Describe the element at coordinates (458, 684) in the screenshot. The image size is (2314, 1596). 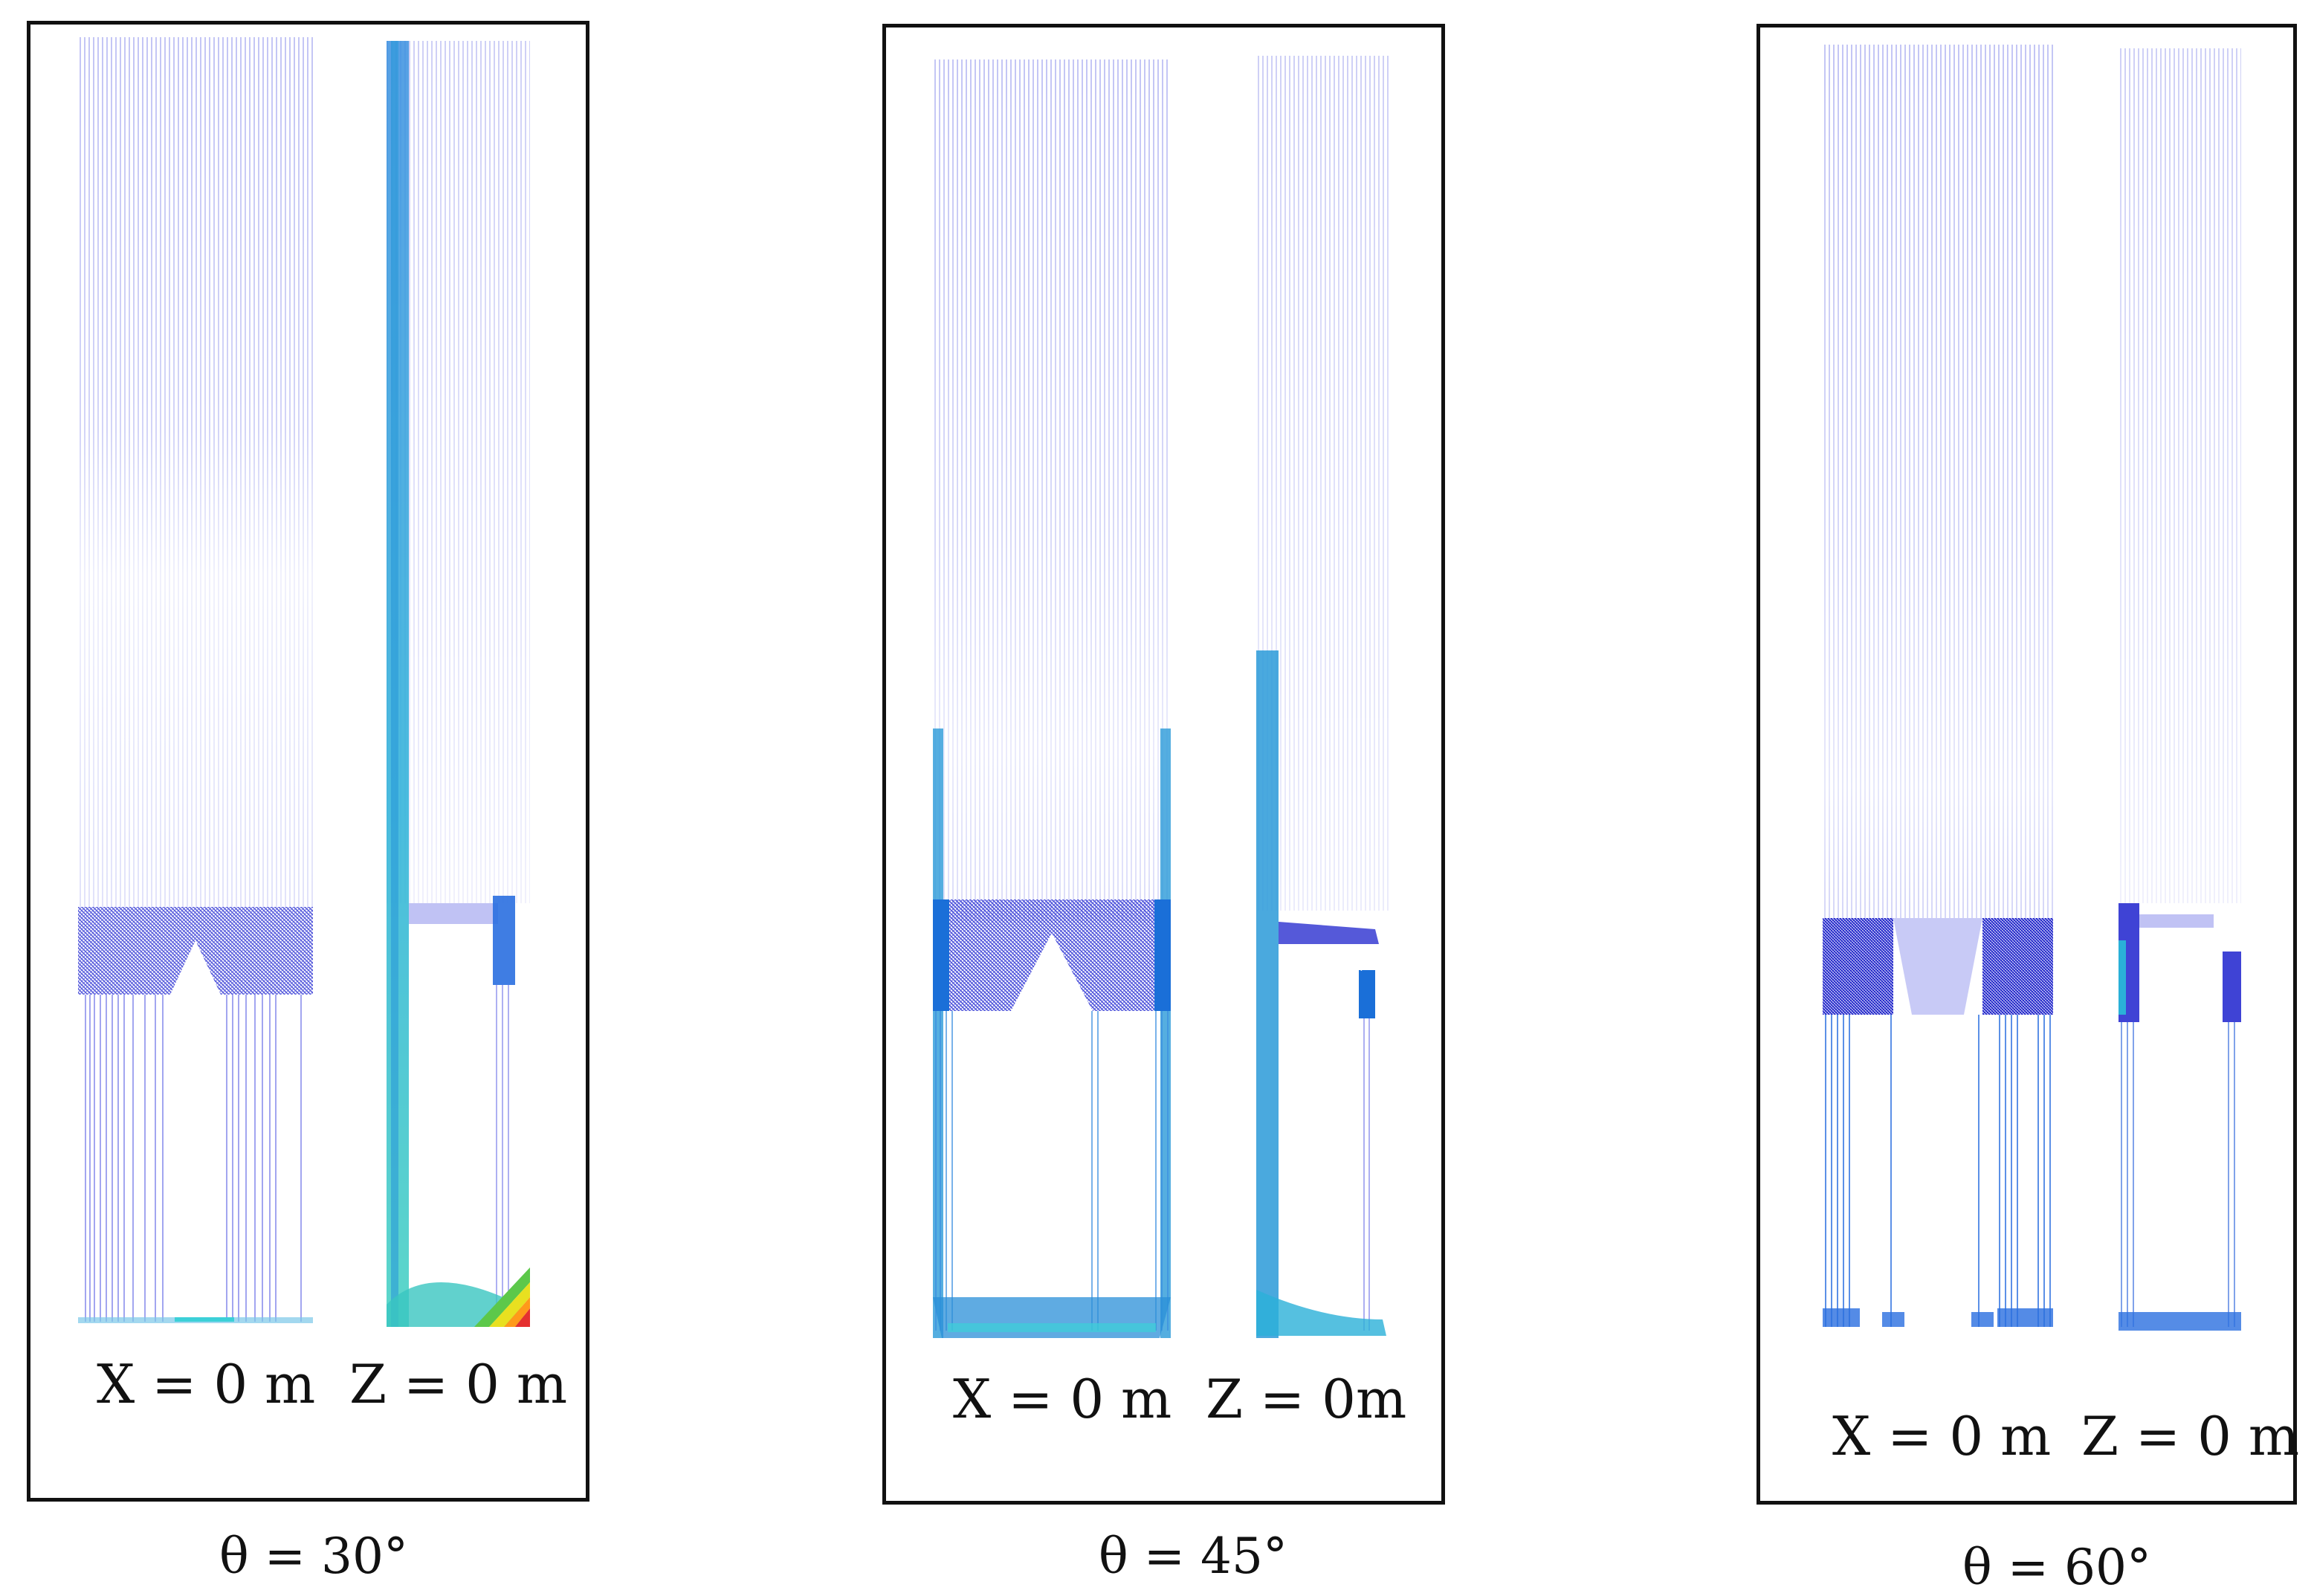
I see `panel-30-z-section` at that location.